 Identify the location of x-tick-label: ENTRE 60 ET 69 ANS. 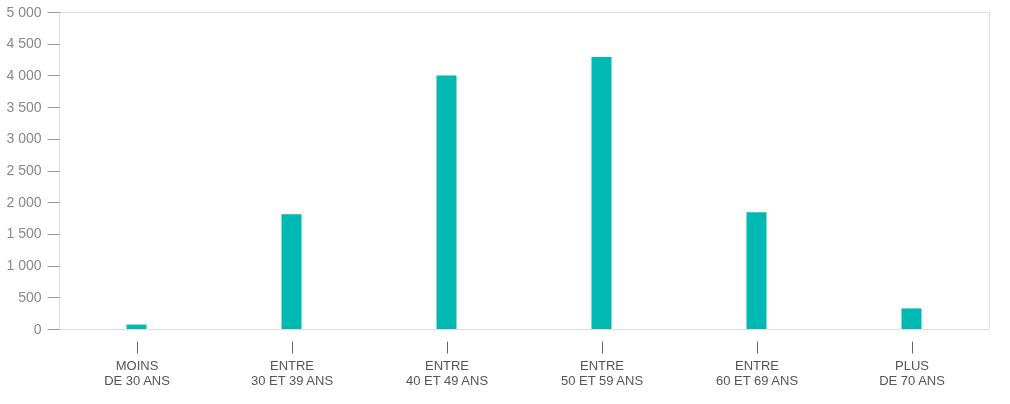
(757, 372).